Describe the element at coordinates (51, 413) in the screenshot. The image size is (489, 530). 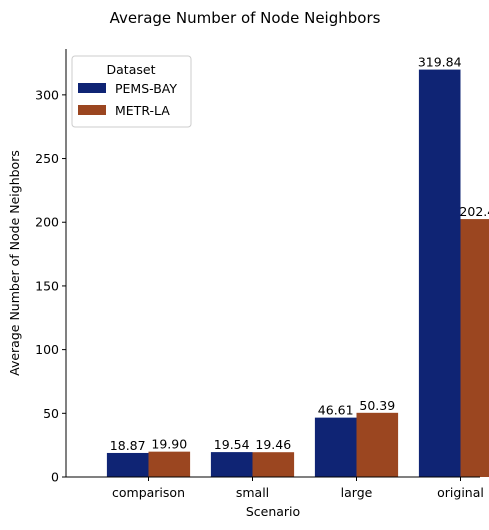
I see `y-tick-label: 50` at that location.